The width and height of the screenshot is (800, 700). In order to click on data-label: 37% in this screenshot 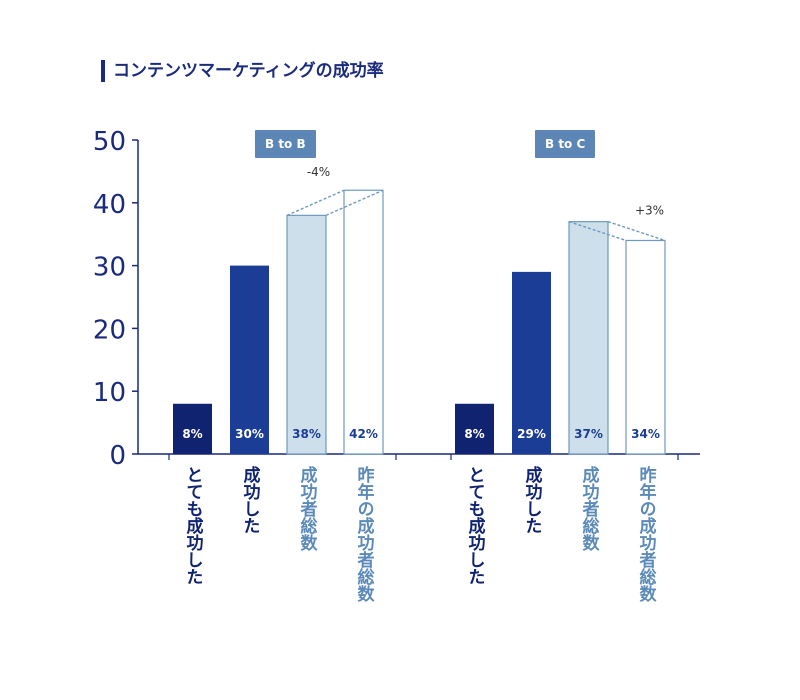, I will do `click(588, 434)`.